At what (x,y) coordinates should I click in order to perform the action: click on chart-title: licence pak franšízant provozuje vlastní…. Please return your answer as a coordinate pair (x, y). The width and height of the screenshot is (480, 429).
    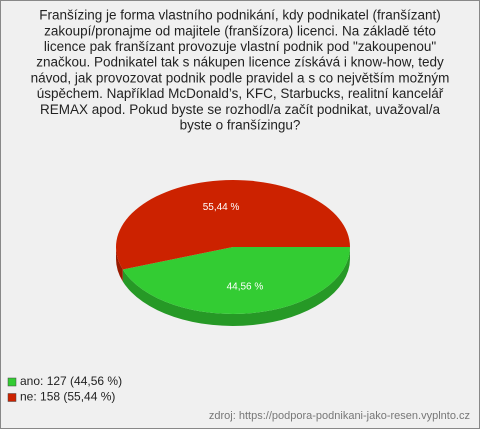
    Looking at the image, I should click on (240, 46).